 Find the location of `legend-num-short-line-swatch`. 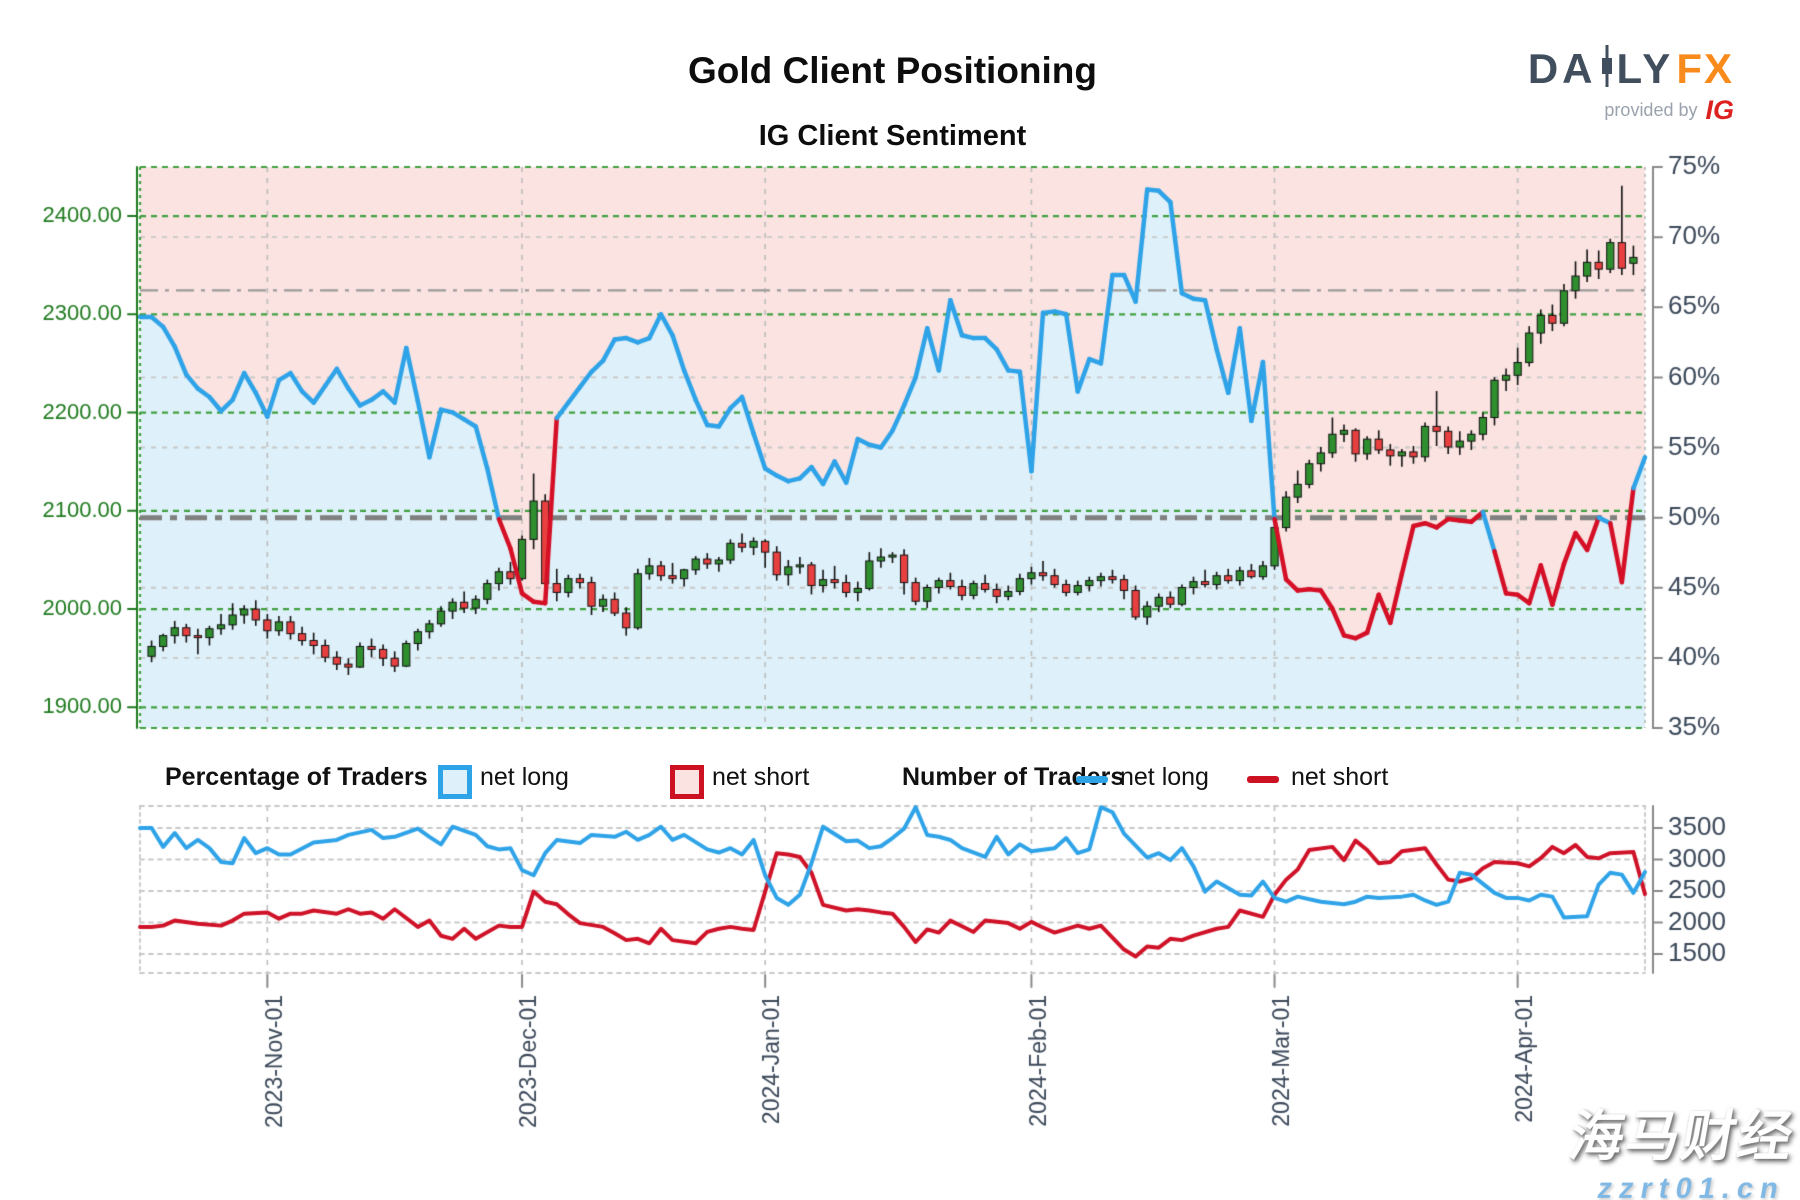

legend-num-short-line-swatch is located at coordinates (1263, 779).